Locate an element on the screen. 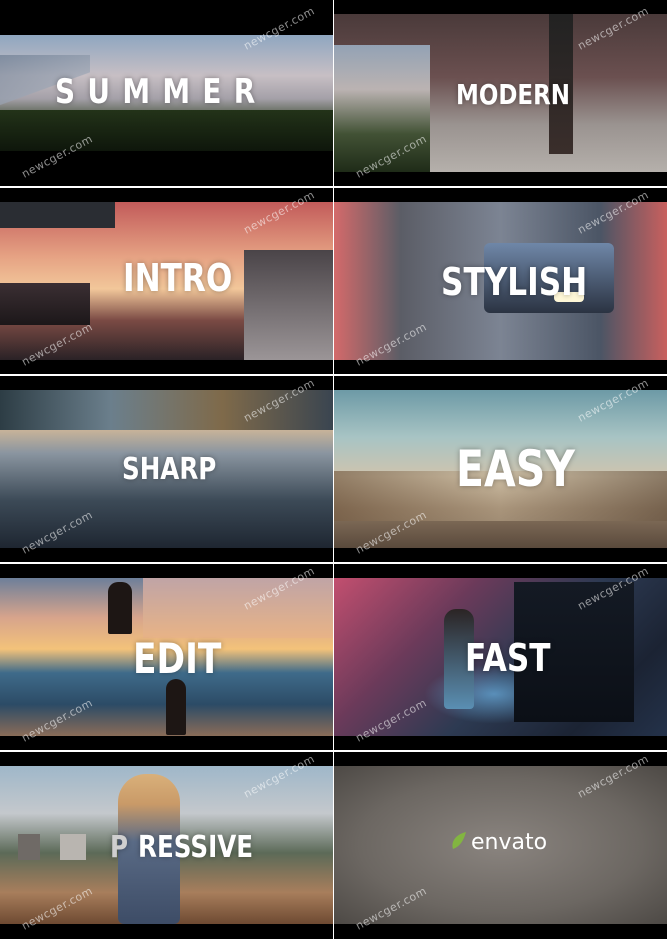  envato-leaf-icon is located at coordinates (459, 843).